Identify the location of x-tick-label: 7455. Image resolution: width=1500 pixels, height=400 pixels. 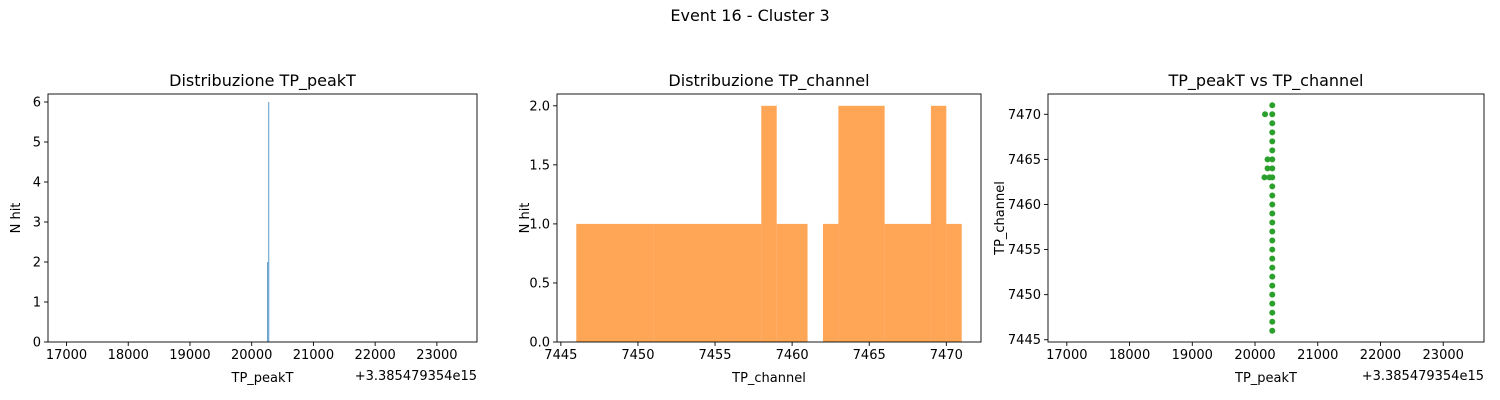
(714, 355).